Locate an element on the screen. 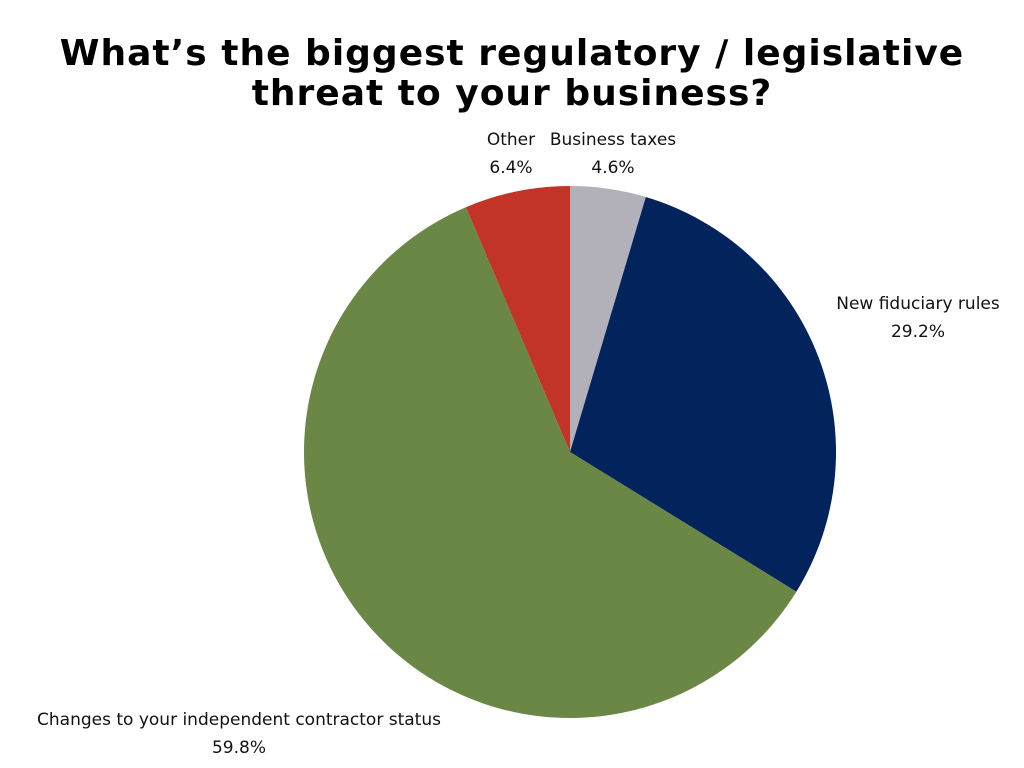  slice-new-fiduciary-rules is located at coordinates (703, 394).